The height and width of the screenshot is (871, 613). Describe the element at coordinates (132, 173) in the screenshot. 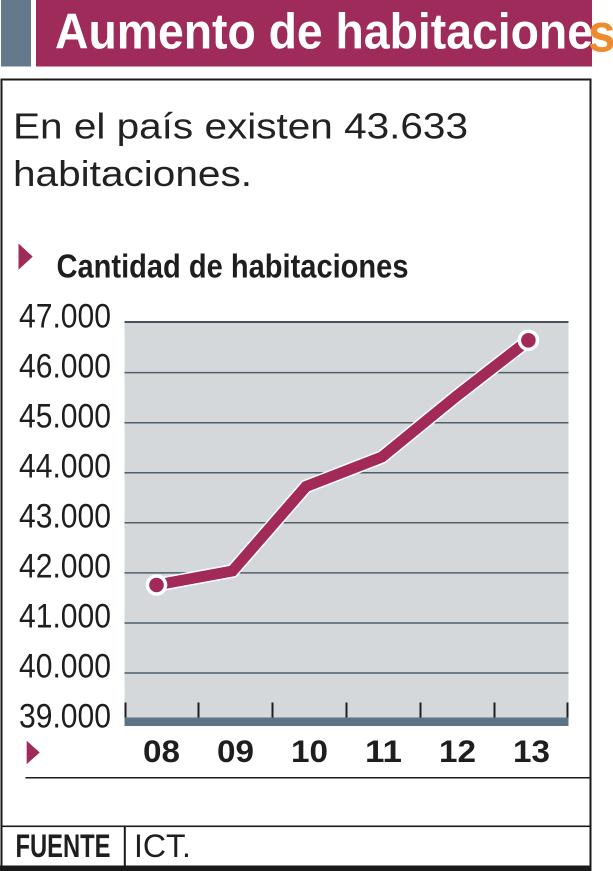

I see `svg-text: habitaciones.` at that location.